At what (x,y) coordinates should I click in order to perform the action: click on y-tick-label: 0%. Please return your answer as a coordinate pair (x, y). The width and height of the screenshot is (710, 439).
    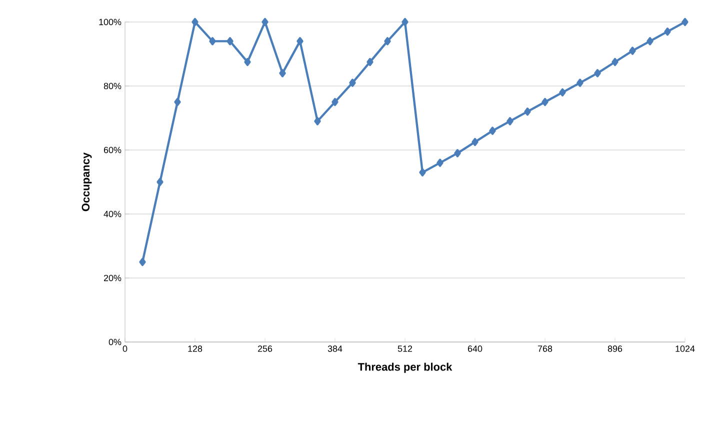
    Looking at the image, I should click on (115, 342).